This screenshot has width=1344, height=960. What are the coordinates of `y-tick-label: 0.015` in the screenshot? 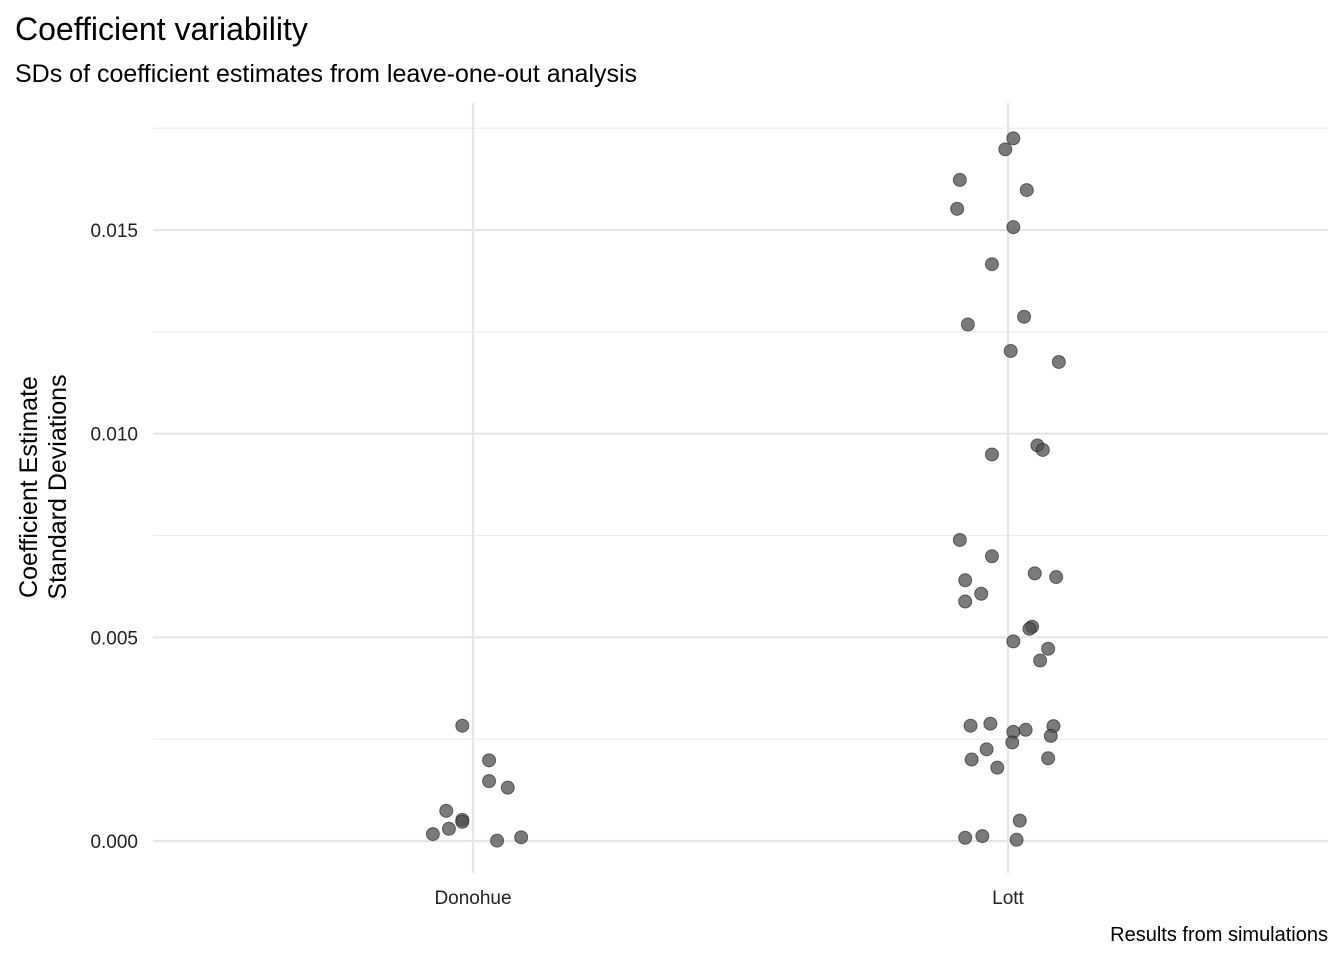 It's located at (114, 231).